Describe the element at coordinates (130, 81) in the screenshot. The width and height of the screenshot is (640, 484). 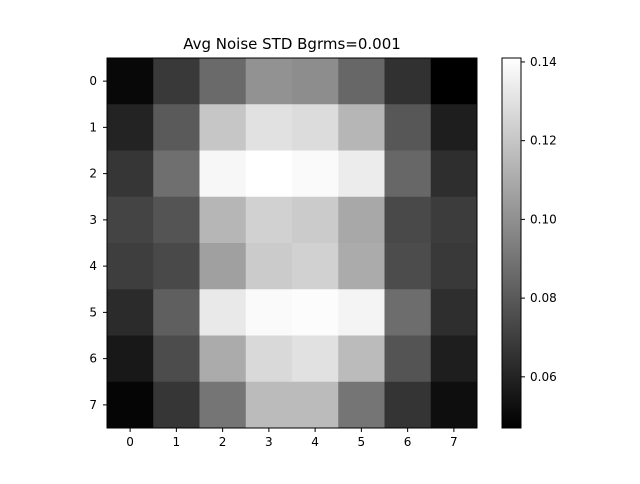
I see `heatmap-cell-r0-c0` at that location.